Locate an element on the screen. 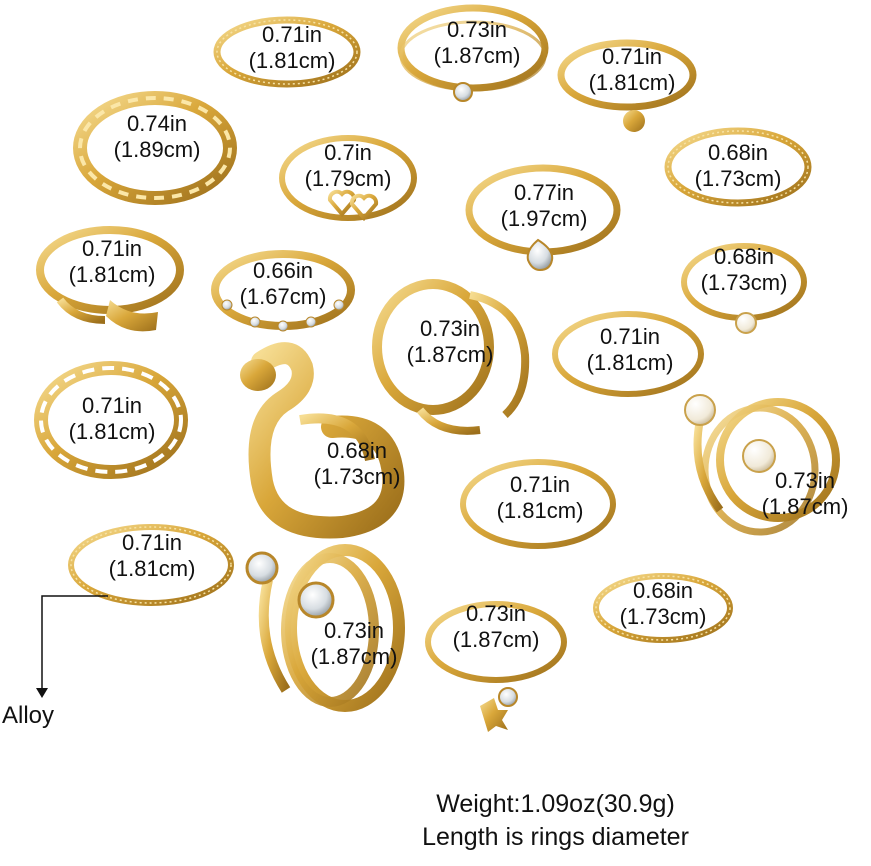 The width and height of the screenshot is (871, 866). ring-r13 is located at coordinates (111, 420).